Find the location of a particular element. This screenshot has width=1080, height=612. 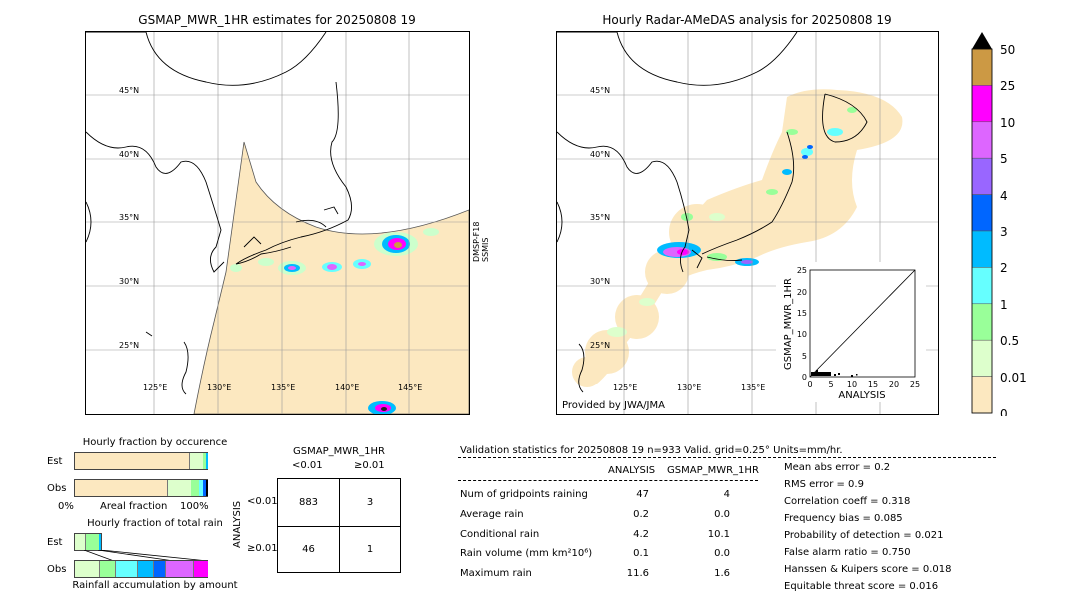

axis-left-label: 0% is located at coordinates (66, 506).